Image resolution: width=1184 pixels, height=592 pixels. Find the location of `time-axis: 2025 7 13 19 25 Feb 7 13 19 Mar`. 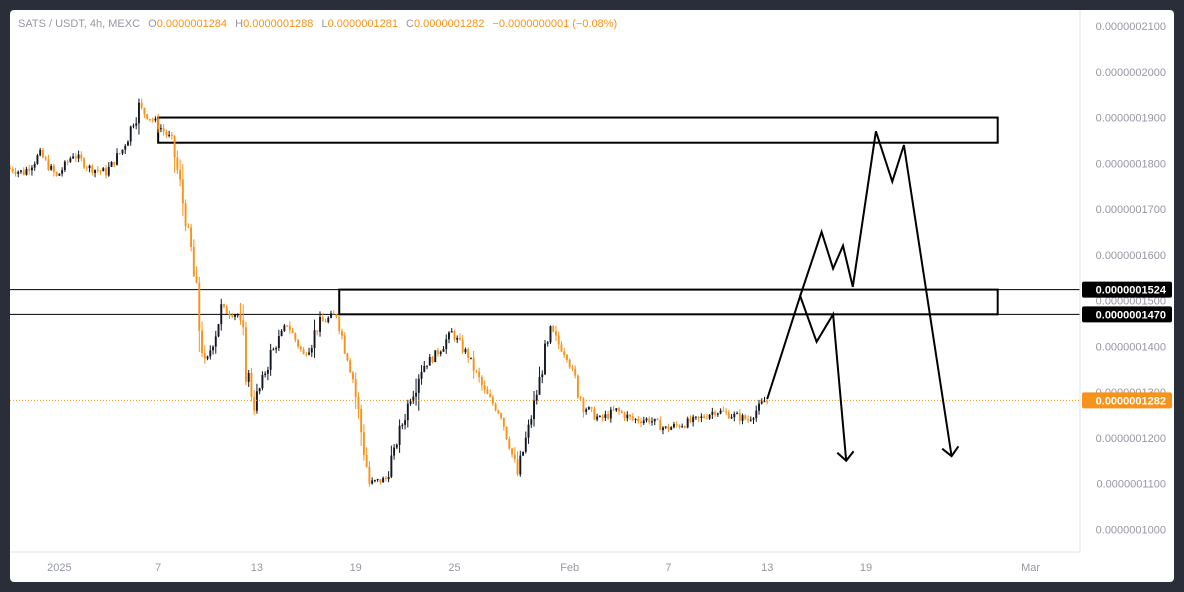

time-axis: 2025 7 13 19 25 Feb 7 13 19 Mar is located at coordinates (545, 562).